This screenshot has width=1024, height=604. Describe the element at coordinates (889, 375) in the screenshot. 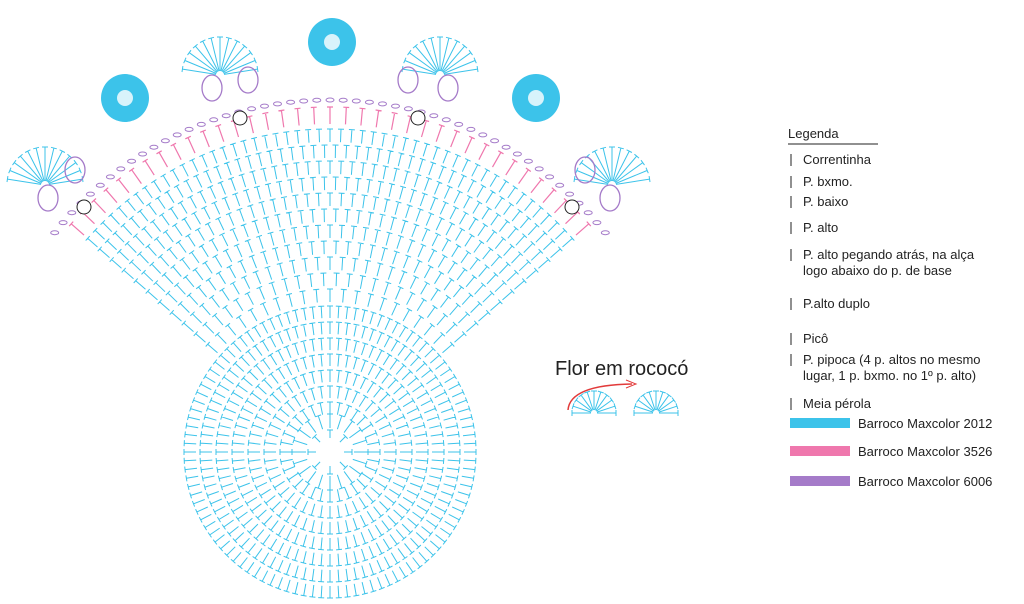

I see `legend-label: lugar, 1 p. bxmo. no 1º p. alto)` at that location.